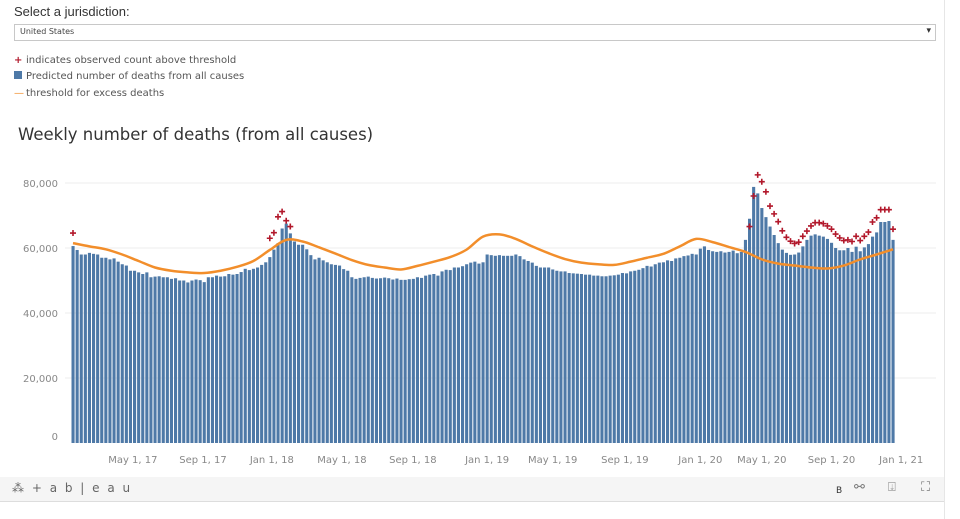 This screenshot has width=960, height=519. Describe the element at coordinates (761, 460) in the screenshot. I see `x-tick-label: May 1, 20` at that location.